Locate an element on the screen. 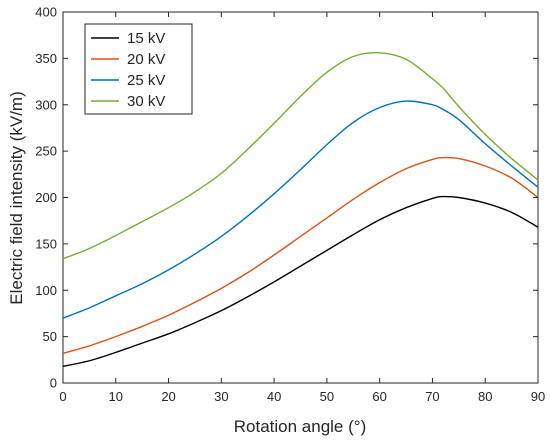 The width and height of the screenshot is (550, 442). y-tick-label: 100 is located at coordinates (46, 290).